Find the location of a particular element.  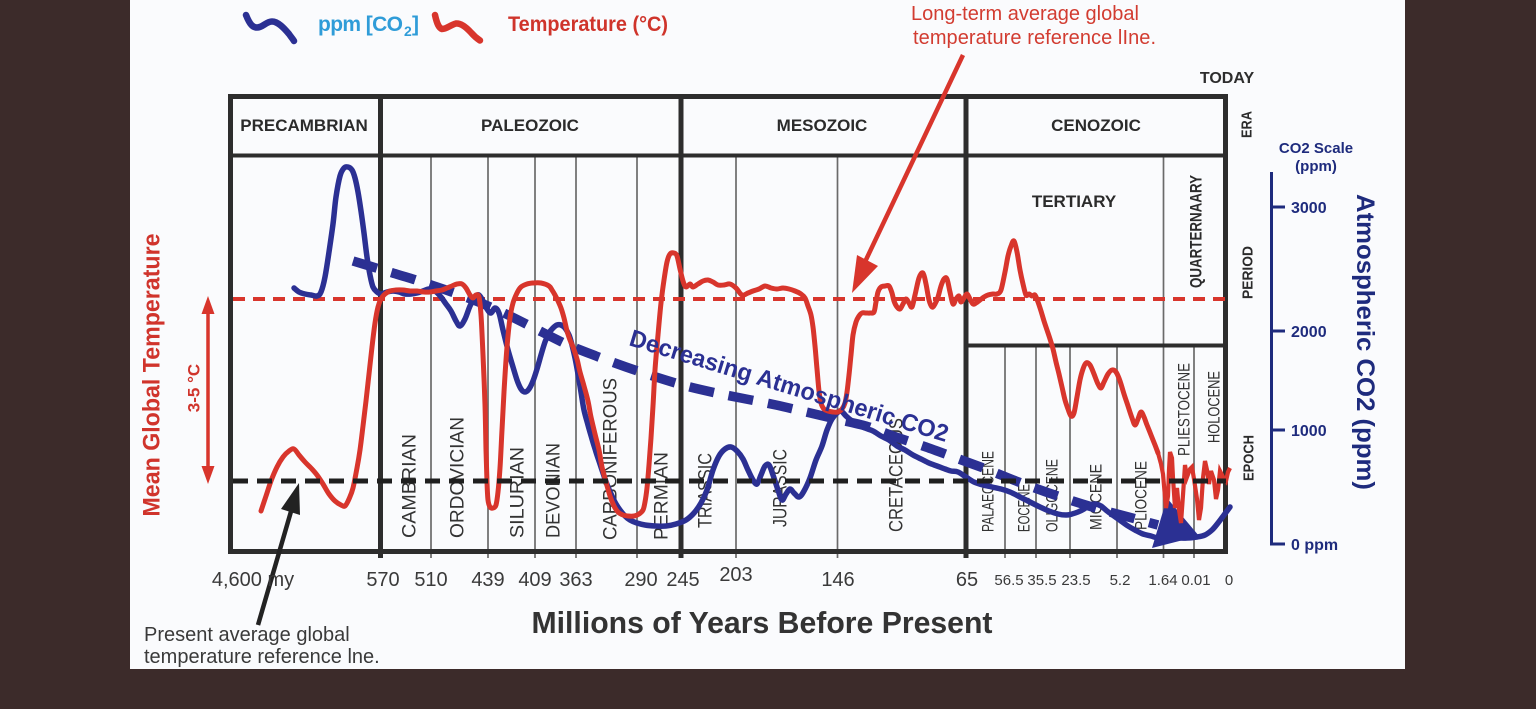

svg-text: Temperature (°C) is located at coordinates (588, 24).